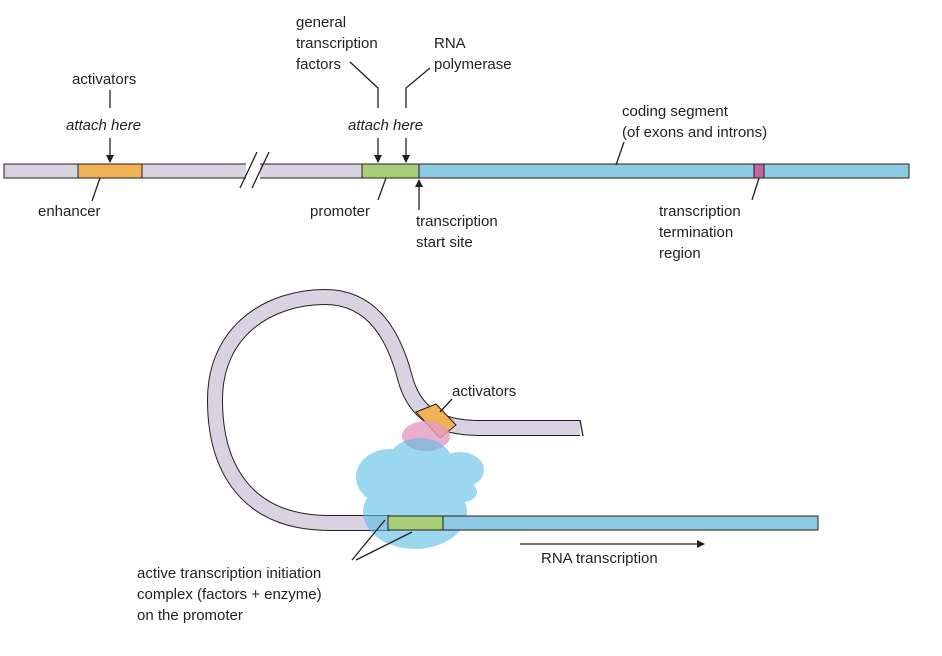 This screenshot has width=942, height=656. Describe the element at coordinates (337, 43) in the screenshot. I see `general-tf-label-line2: transcription` at that location.